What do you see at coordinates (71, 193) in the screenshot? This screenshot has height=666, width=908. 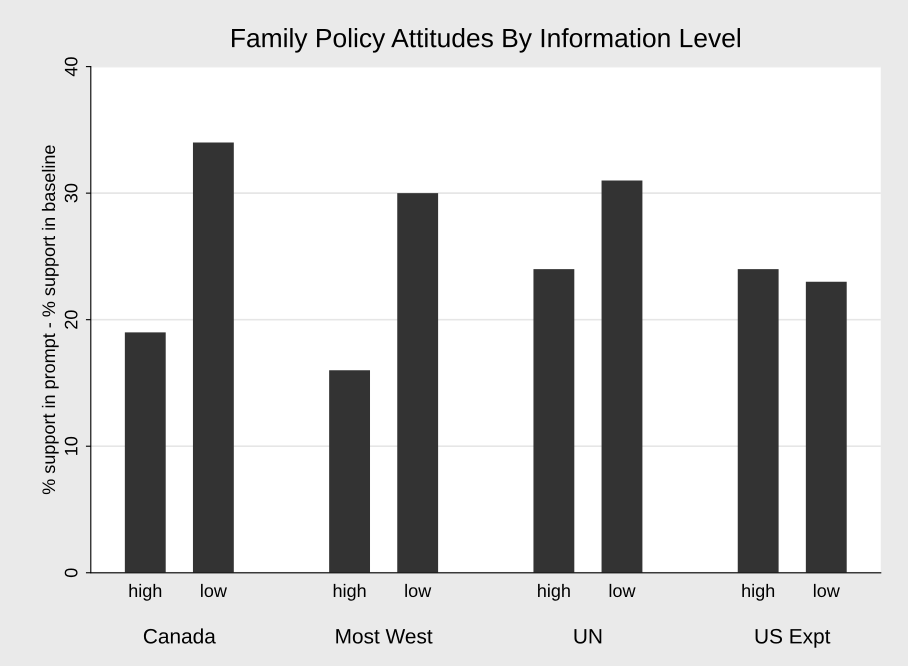 I see `y-tick-label: 30` at bounding box center [71, 193].